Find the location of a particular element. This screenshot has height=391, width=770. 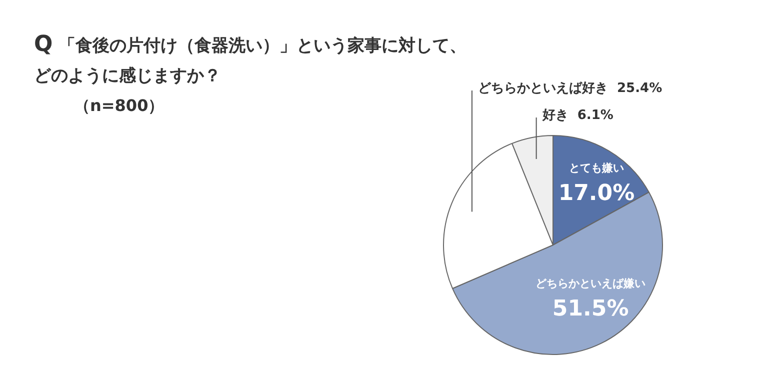

text: Q「食後の片付け（食器洗い）」という家事に対して、どのように感じますか？ is located at coordinates (250, 59).